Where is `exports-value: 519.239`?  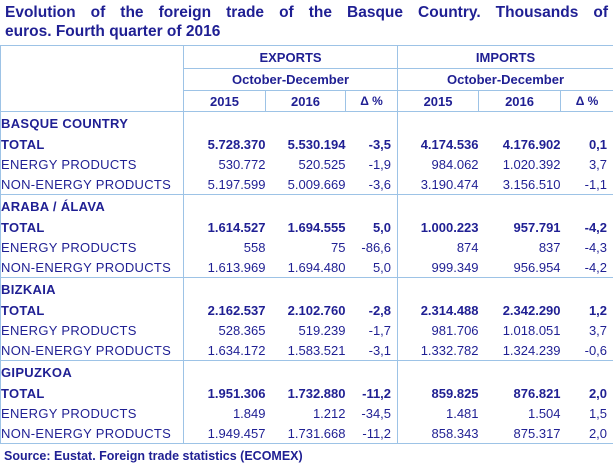
exports-value: 519.239 is located at coordinates (322, 330).